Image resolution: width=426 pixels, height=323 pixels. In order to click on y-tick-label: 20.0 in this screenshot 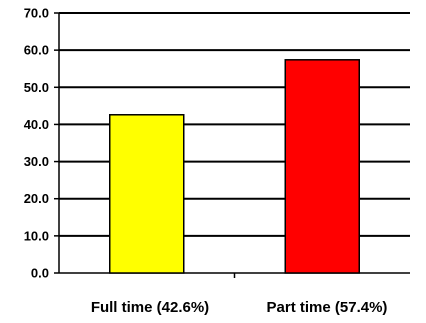, I will do `click(36, 198)`.